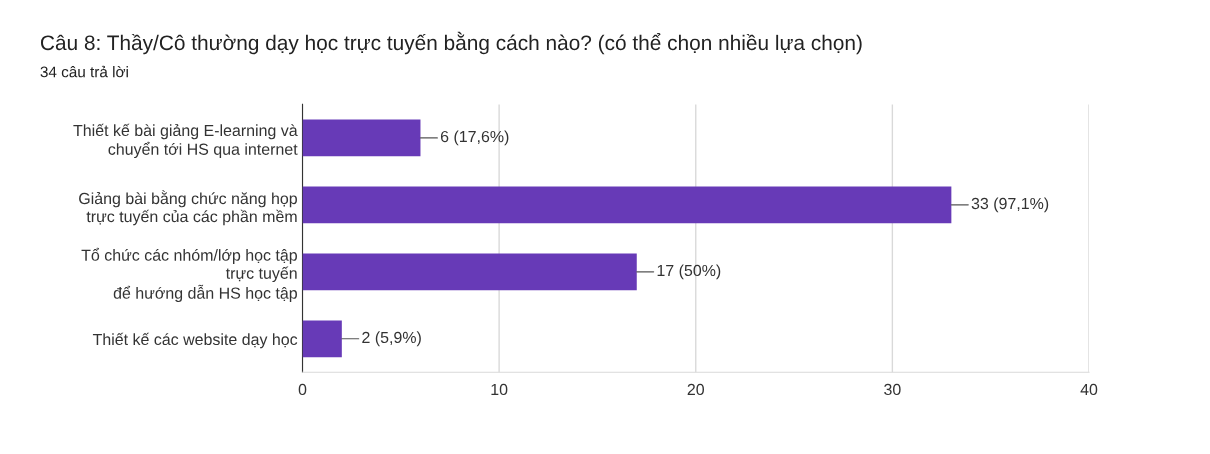 The width and height of the screenshot is (1210, 454). Describe the element at coordinates (84, 71) in the screenshot. I see `text: 34 câu trả lời` at that location.